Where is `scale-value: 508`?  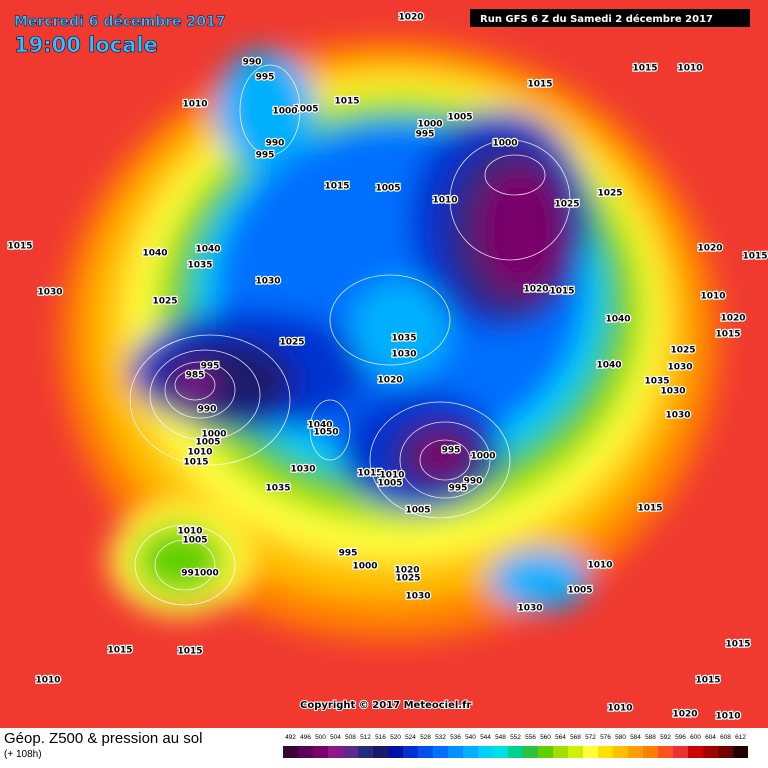
scale-value: 508 is located at coordinates (350, 737).